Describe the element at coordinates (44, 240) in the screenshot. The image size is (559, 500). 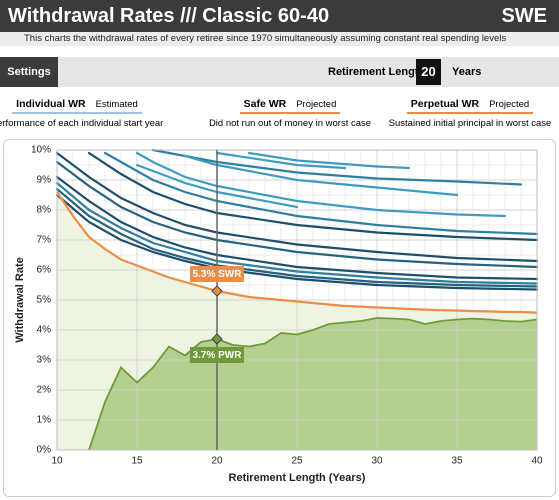
I see `y-tick-label: 7%` at that location.